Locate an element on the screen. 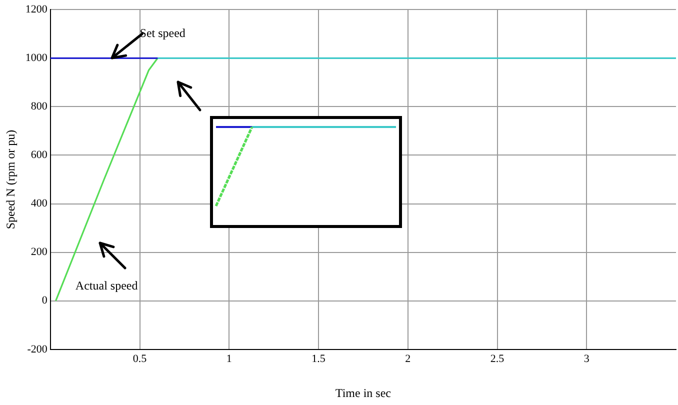 This screenshot has height=405, width=678. x-tick-label: 2 is located at coordinates (408, 358).